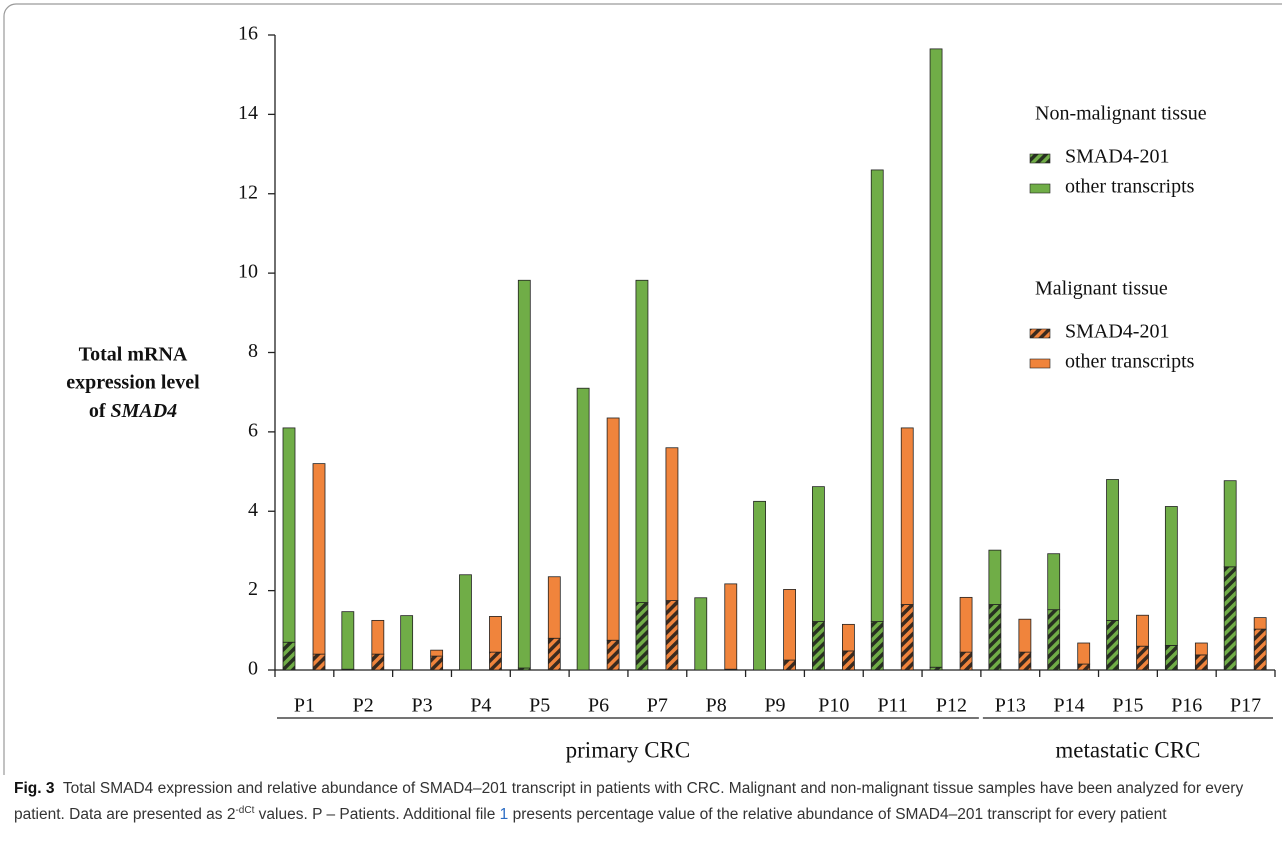 The width and height of the screenshot is (1282, 860). I want to click on y-label-line: expression level, so click(133, 383).